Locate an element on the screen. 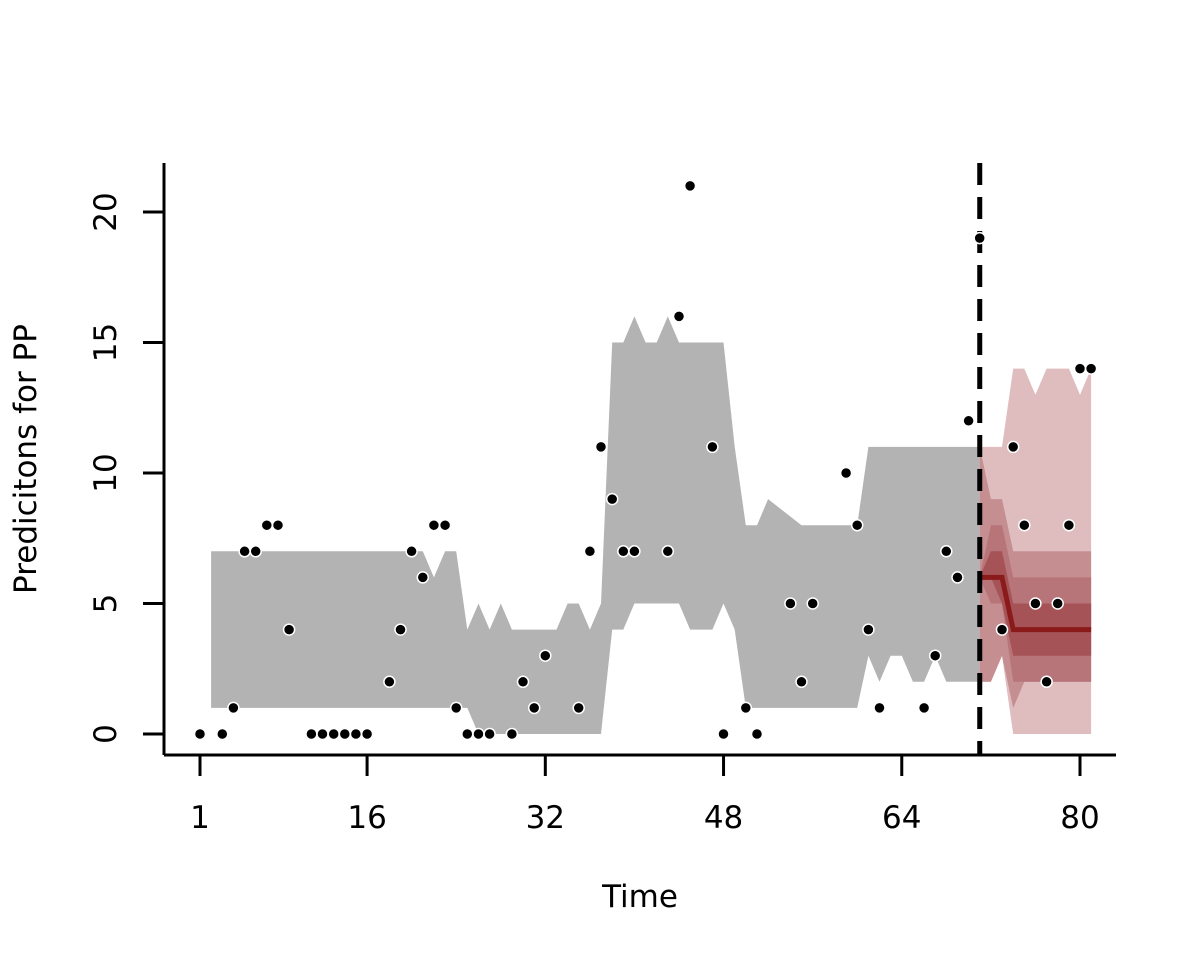  y-ticks: 0 5 10 15 20 is located at coordinates (126, 468).